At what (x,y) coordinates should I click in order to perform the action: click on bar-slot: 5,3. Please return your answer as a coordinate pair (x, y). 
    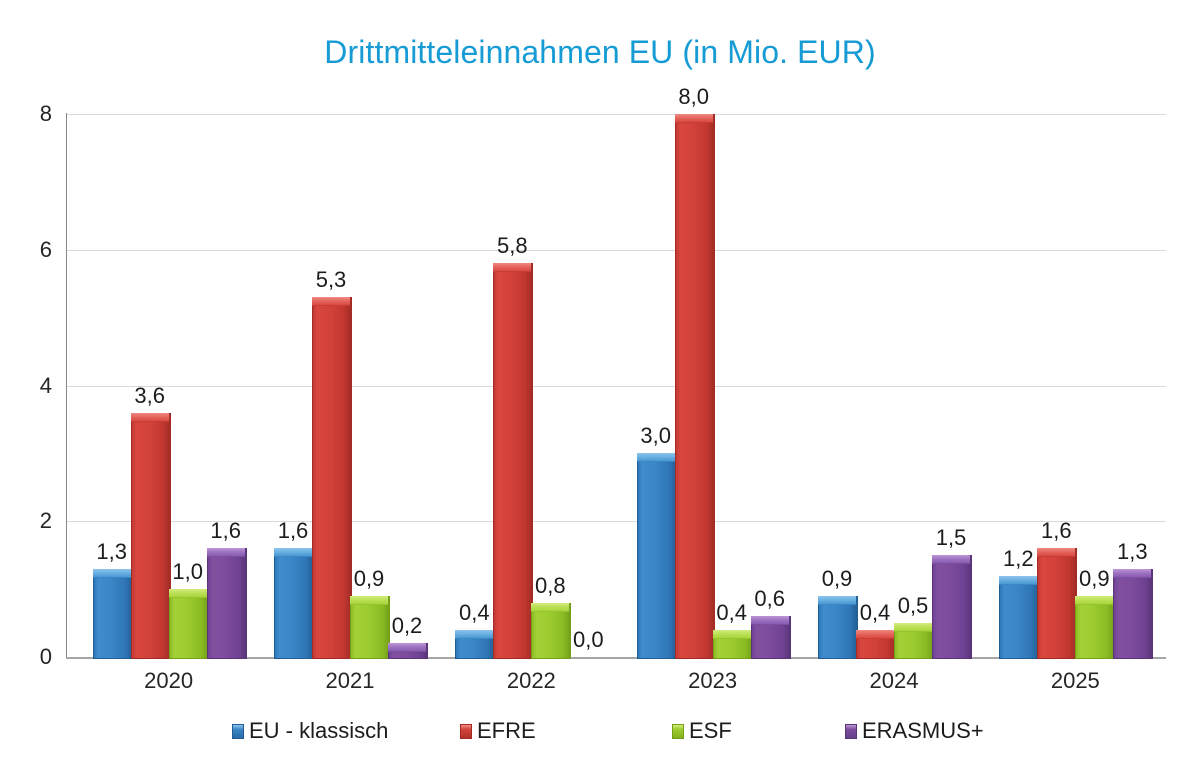
    Looking at the image, I should click on (332, 386).